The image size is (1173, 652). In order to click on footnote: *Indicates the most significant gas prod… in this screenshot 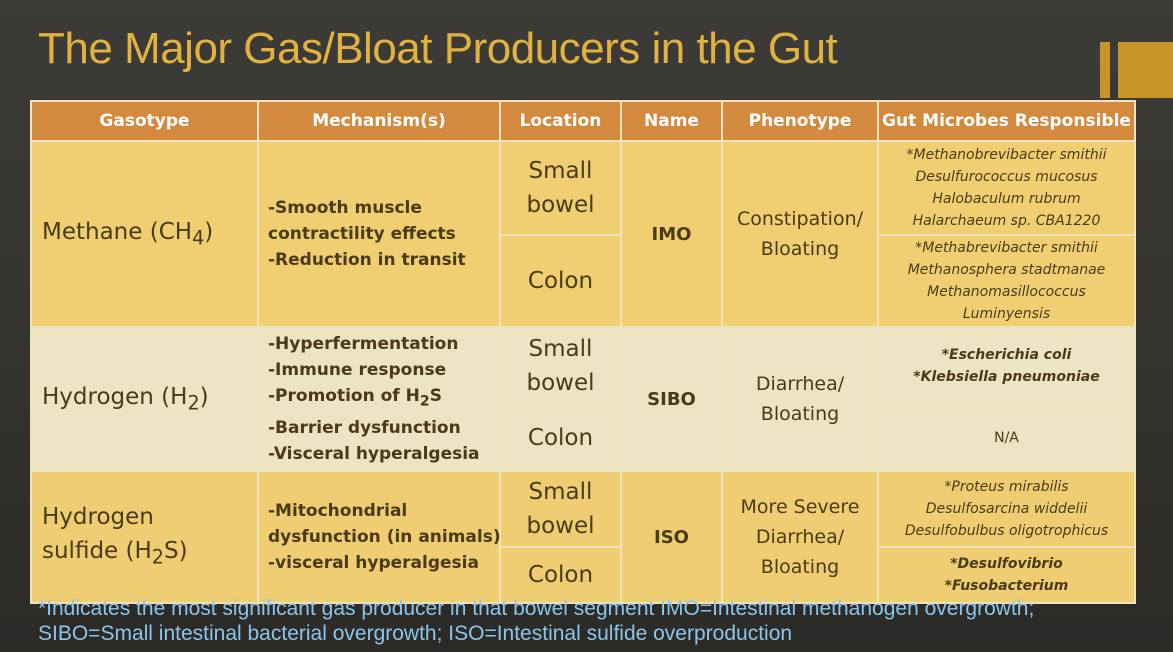, I will do `click(603, 621)`.